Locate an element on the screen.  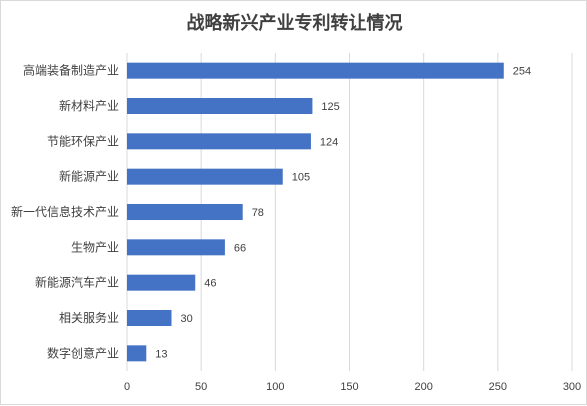
category-label: 高端装备制造产业 is located at coordinates (71, 70).